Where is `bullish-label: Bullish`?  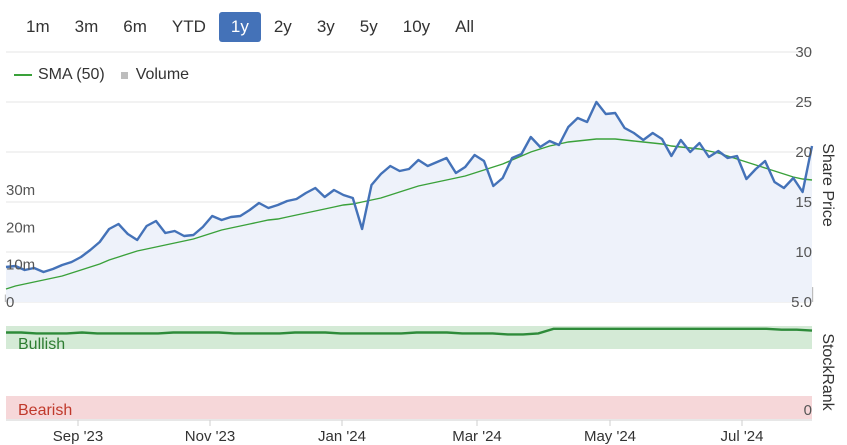
bullish-label: Bullish is located at coordinates (41, 344).